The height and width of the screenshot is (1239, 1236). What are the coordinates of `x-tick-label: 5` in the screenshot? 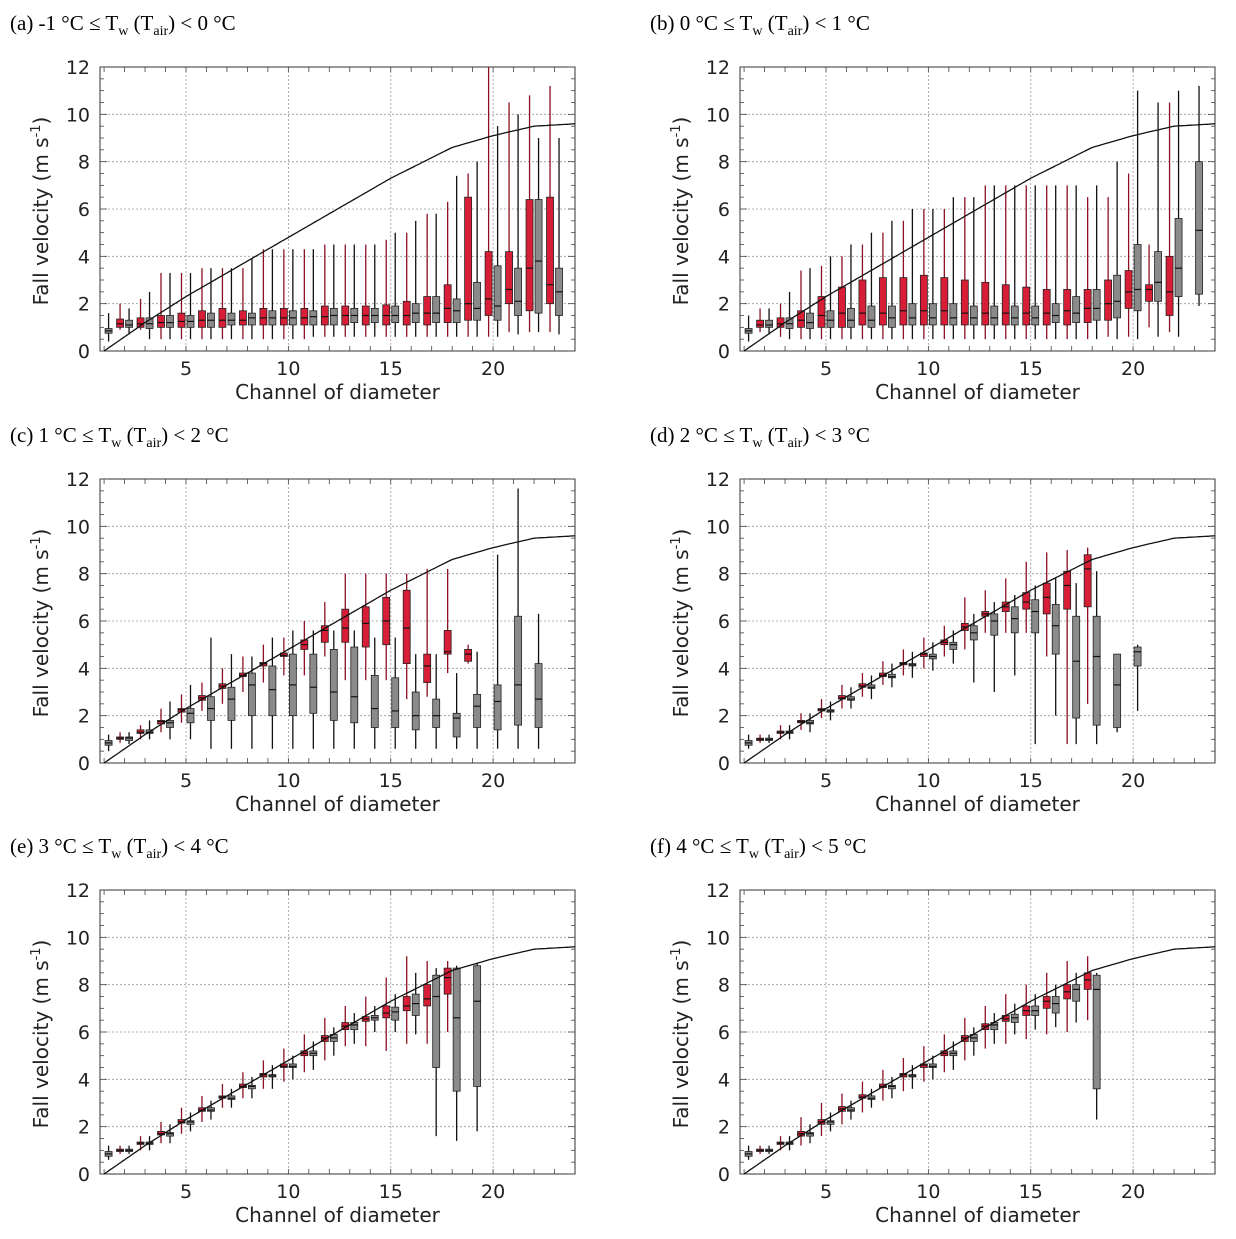 It's located at (826, 1192).